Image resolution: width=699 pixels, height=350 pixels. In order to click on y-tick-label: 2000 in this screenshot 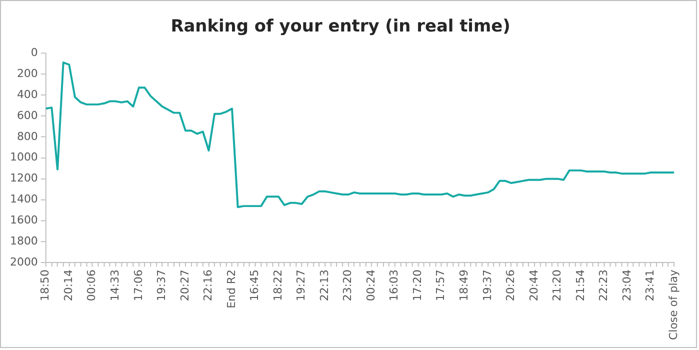, I will do `click(24, 261)`.